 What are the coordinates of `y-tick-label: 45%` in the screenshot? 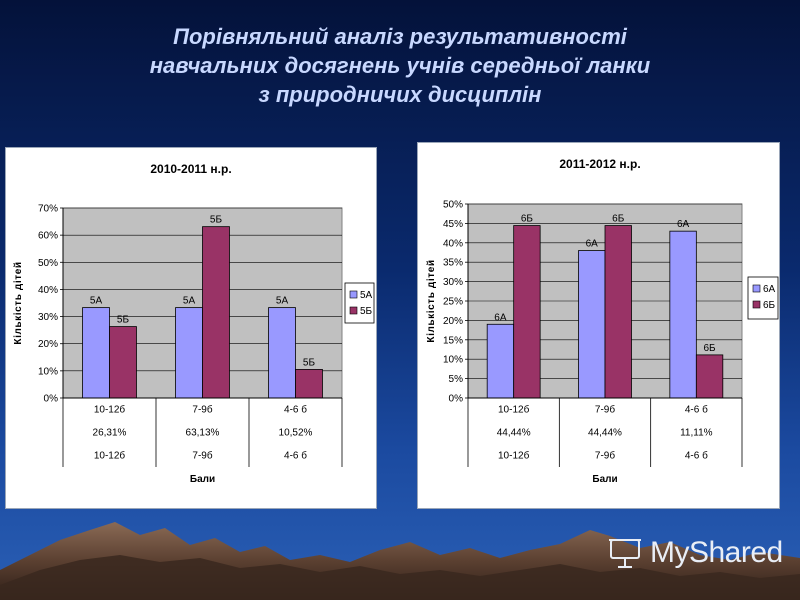 It's located at (453, 224).